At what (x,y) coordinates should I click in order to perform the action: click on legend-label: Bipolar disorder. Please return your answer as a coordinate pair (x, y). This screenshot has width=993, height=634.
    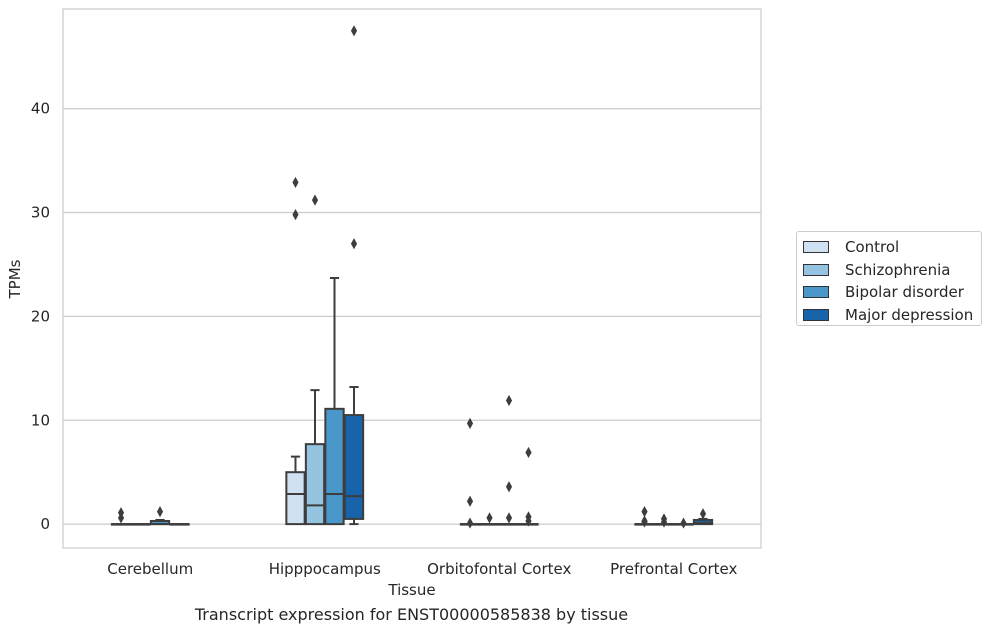
    Looking at the image, I should click on (904, 292).